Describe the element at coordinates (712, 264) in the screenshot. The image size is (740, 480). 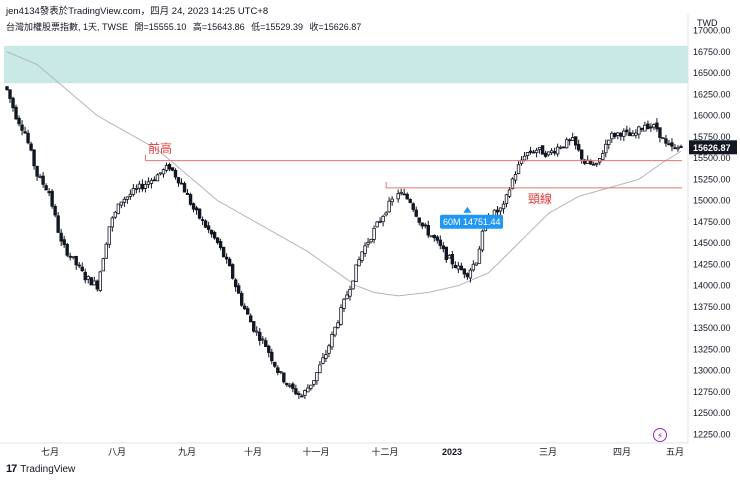
I see `y-tick-label: 14250.00` at that location.